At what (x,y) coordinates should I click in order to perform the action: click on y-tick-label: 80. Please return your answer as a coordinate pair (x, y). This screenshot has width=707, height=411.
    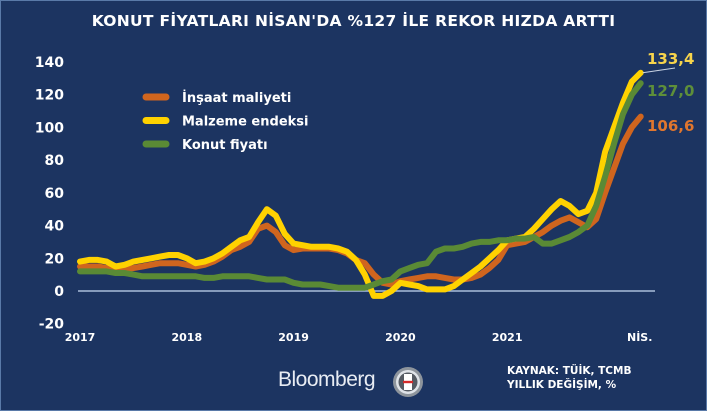
    Looking at the image, I should click on (55, 161).